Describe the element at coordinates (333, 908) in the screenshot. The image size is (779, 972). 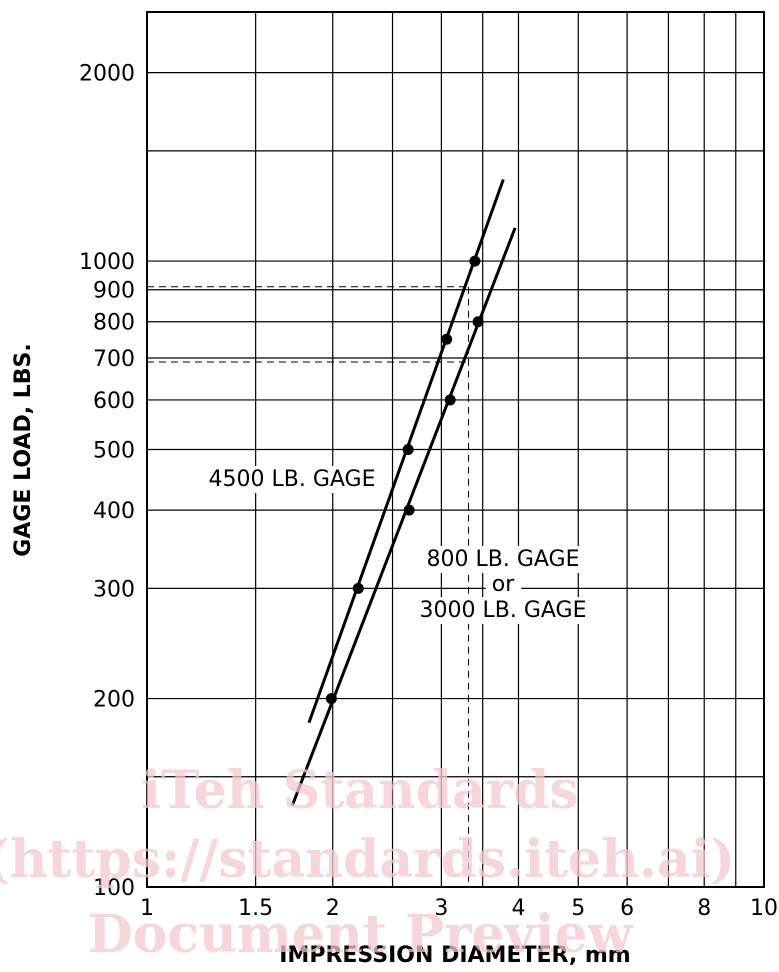
I see `x-tick-label: 2` at that location.